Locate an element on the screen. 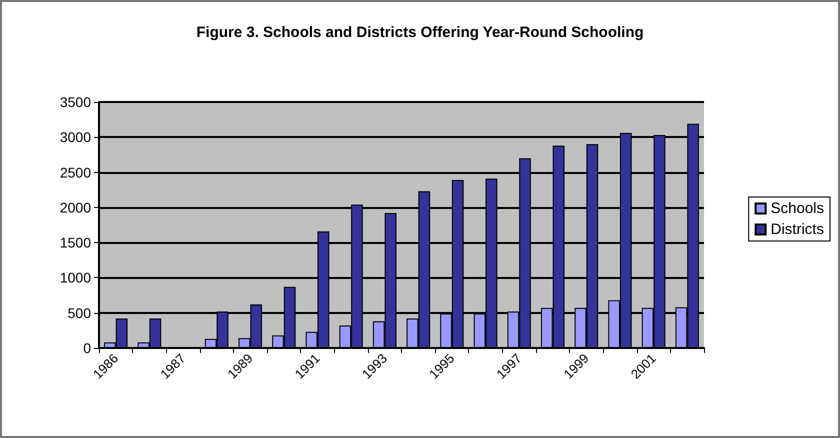  y-tick-label: 2500 is located at coordinates (76, 172).